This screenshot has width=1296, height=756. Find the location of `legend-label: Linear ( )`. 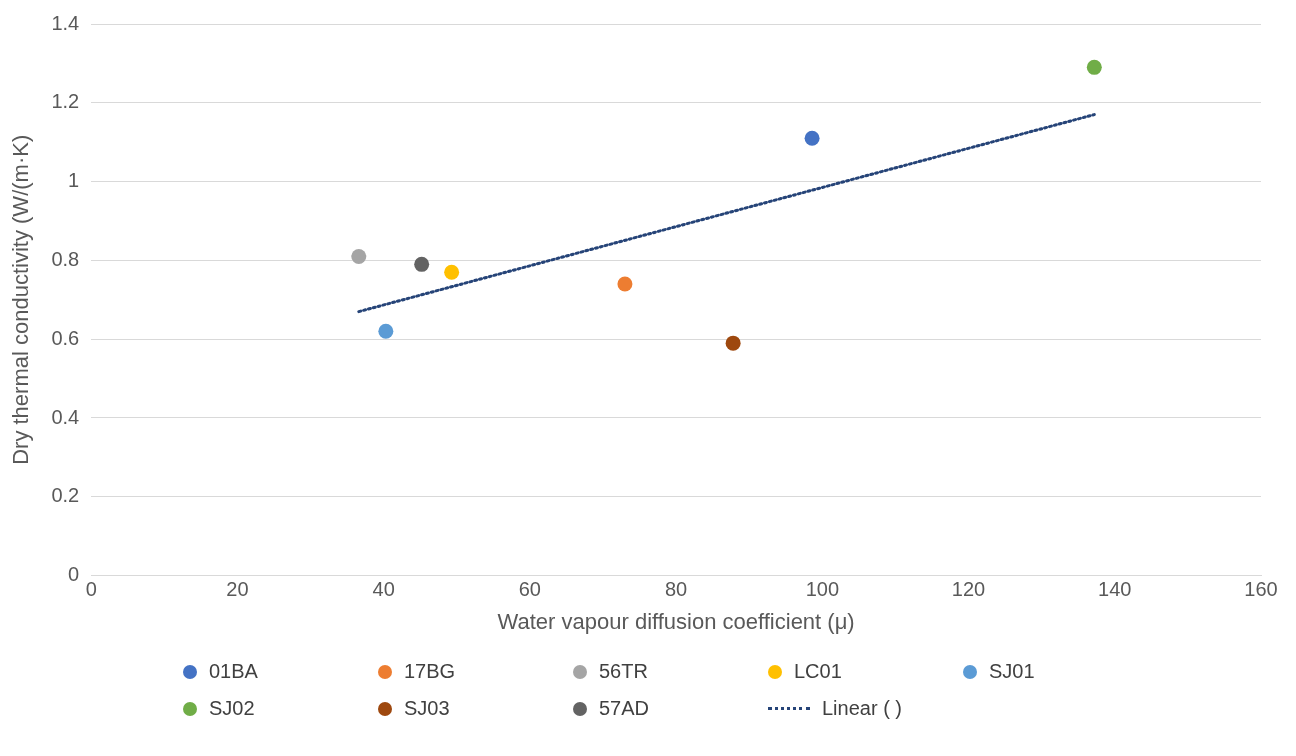

legend-label: Linear ( ) is located at coordinates (862, 708).